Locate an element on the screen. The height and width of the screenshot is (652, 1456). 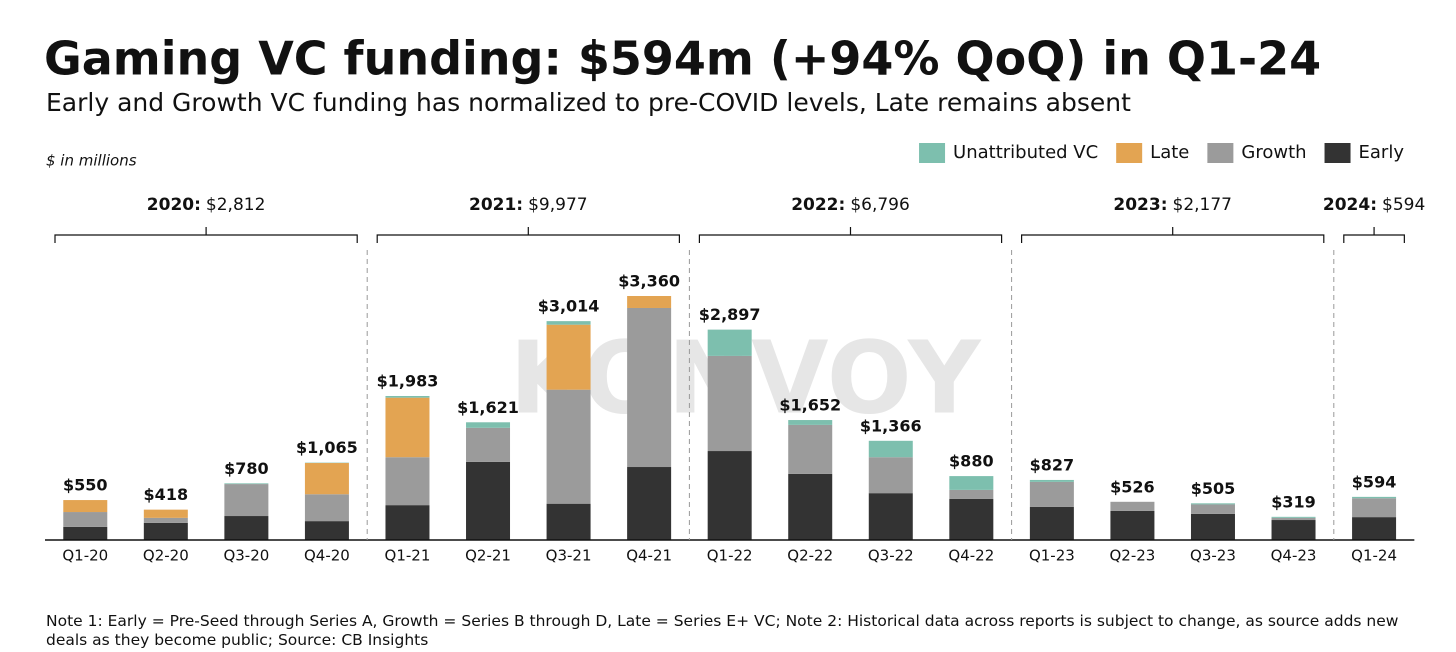
group-label: 2021: $9,977 is located at coordinates (528, 205).